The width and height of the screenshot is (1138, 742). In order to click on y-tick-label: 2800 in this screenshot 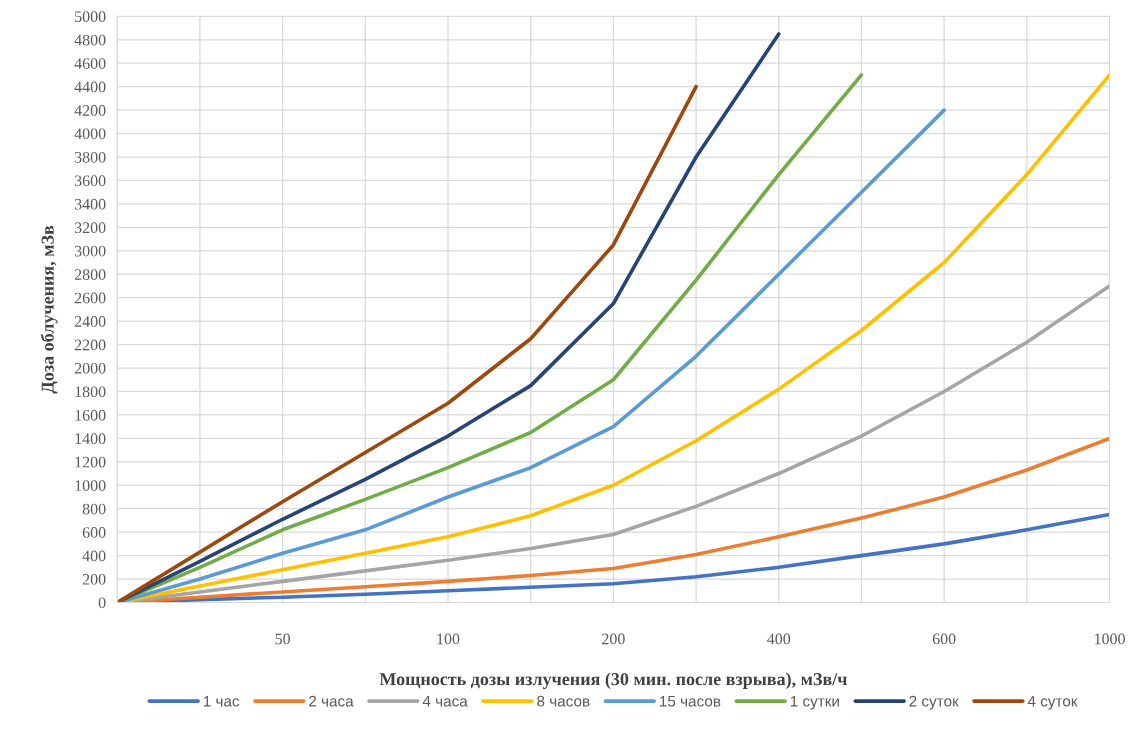, I will do `click(90, 274)`.